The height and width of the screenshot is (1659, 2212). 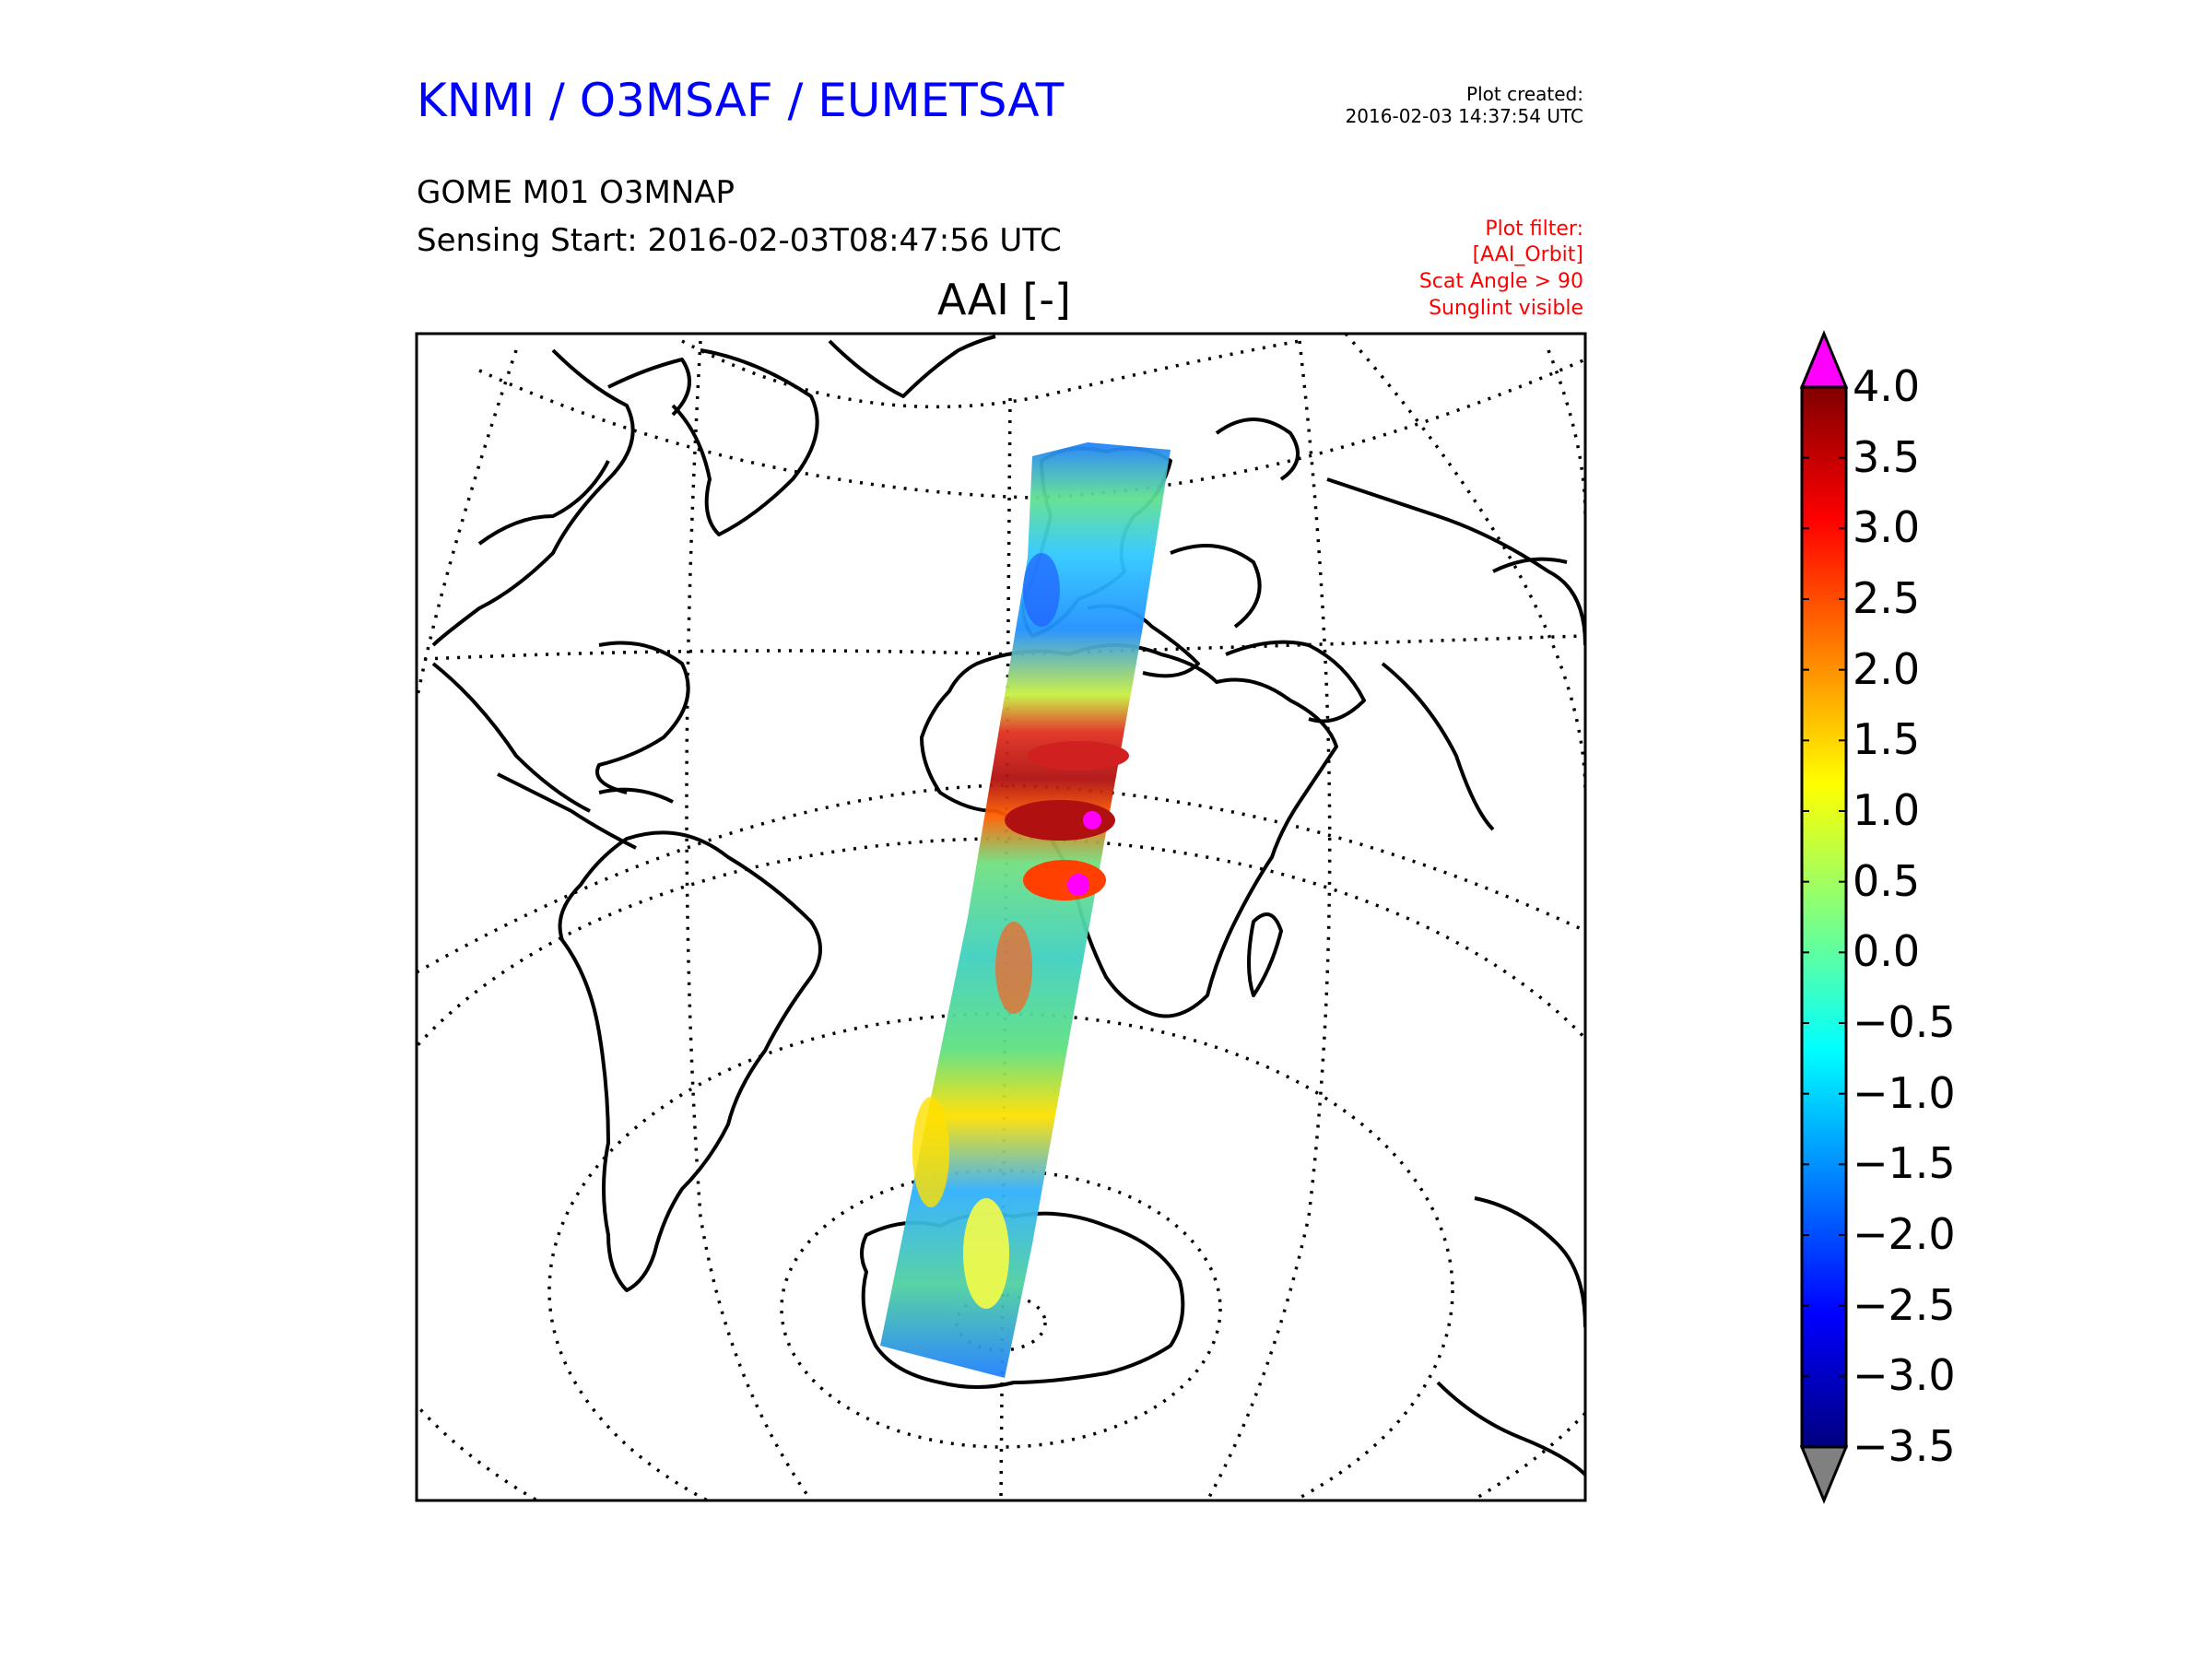 I want to click on colorbar-gradient, so click(x=1824, y=917).